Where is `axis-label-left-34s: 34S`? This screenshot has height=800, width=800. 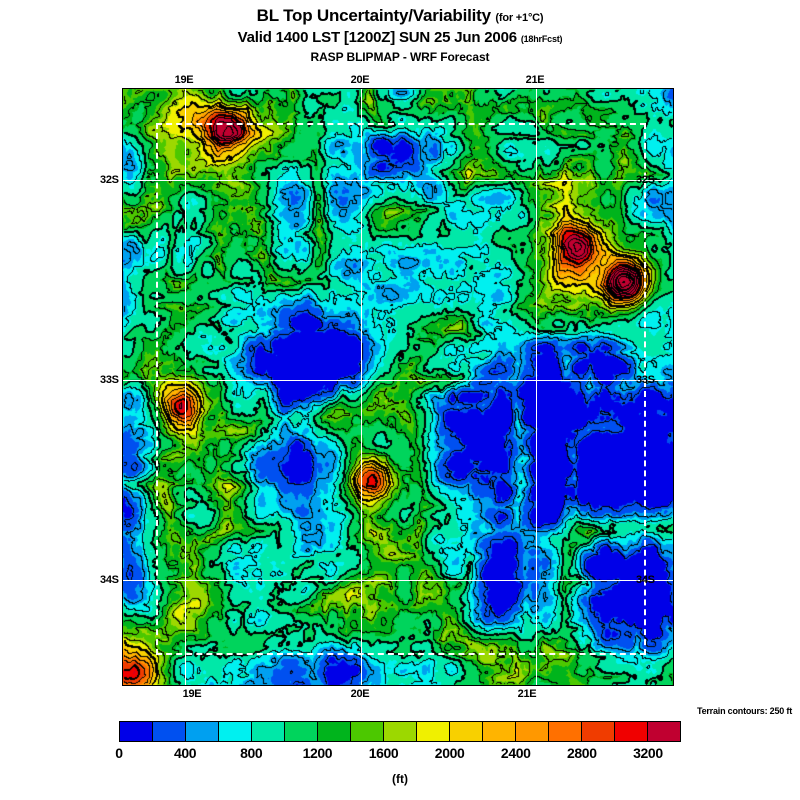 axis-label-left-34s: 34S is located at coordinates (109, 580).